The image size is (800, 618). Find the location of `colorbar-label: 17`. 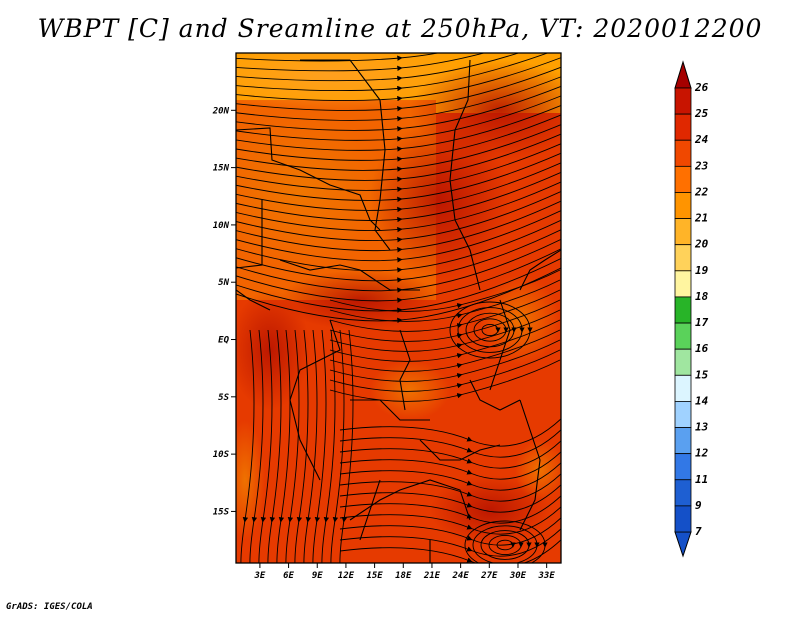

colorbar-label: 17 is located at coordinates (702, 322).